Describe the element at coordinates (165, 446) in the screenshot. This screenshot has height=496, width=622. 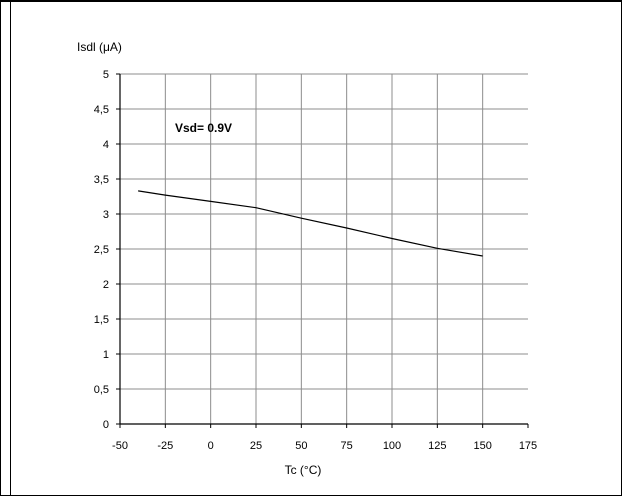
I see `x-tick-label: -25` at that location.